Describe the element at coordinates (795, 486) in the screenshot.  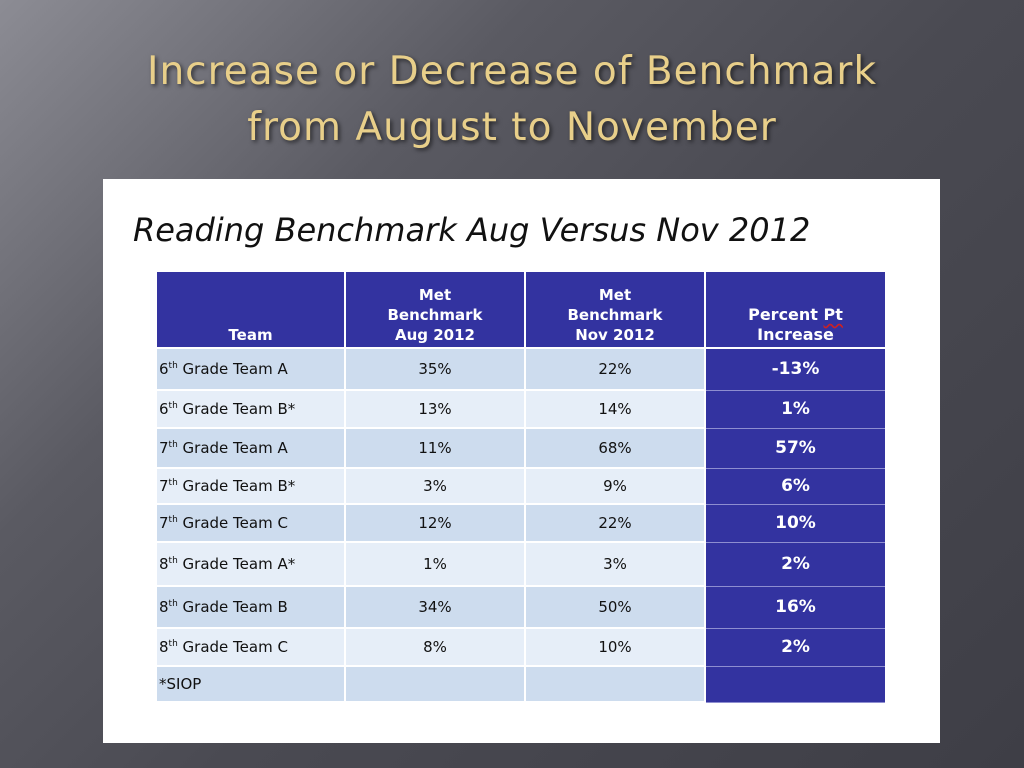
I see `percent-increase-cell: 6%` at that location.